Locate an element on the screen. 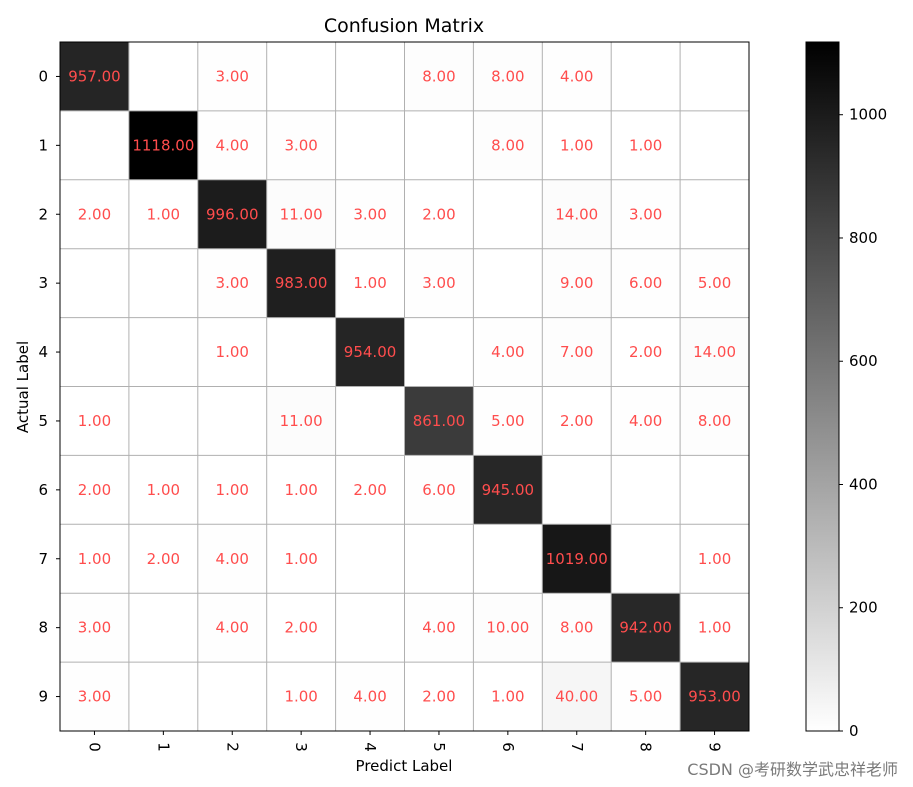 The width and height of the screenshot is (913, 787). cell-r1-c8 is located at coordinates (646, 145).